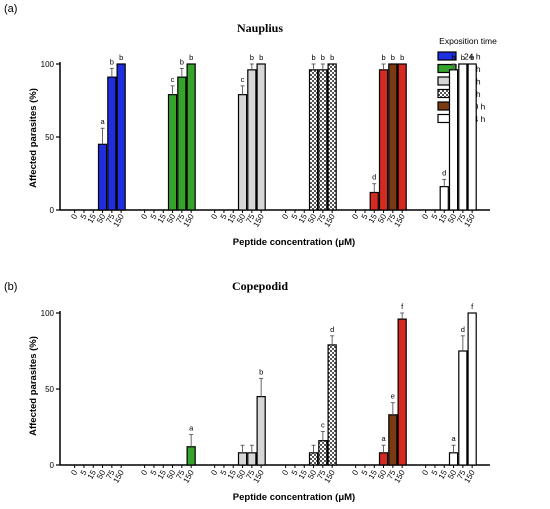 The width and height of the screenshot is (550, 509). I want to click on panel-a-y-axis-title: Affected parasites (%), so click(33, 138).